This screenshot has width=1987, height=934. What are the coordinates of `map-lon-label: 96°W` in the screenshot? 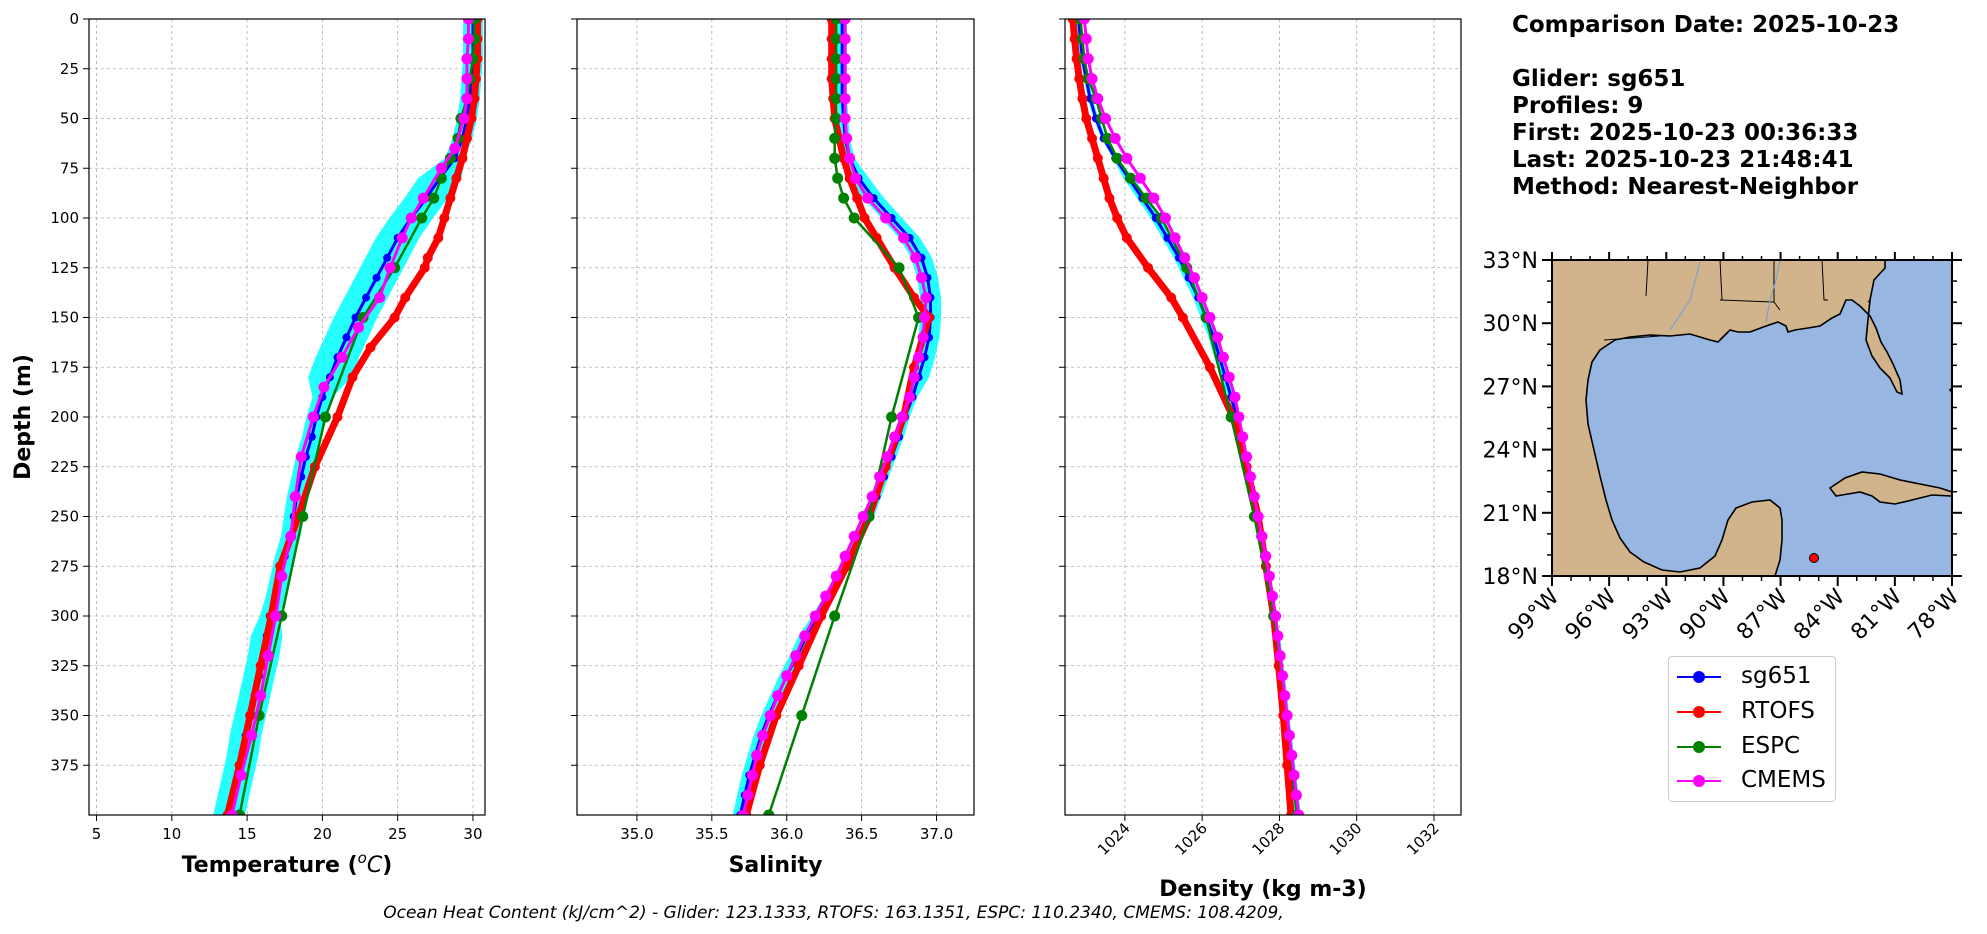 It's located at (1591, 614).